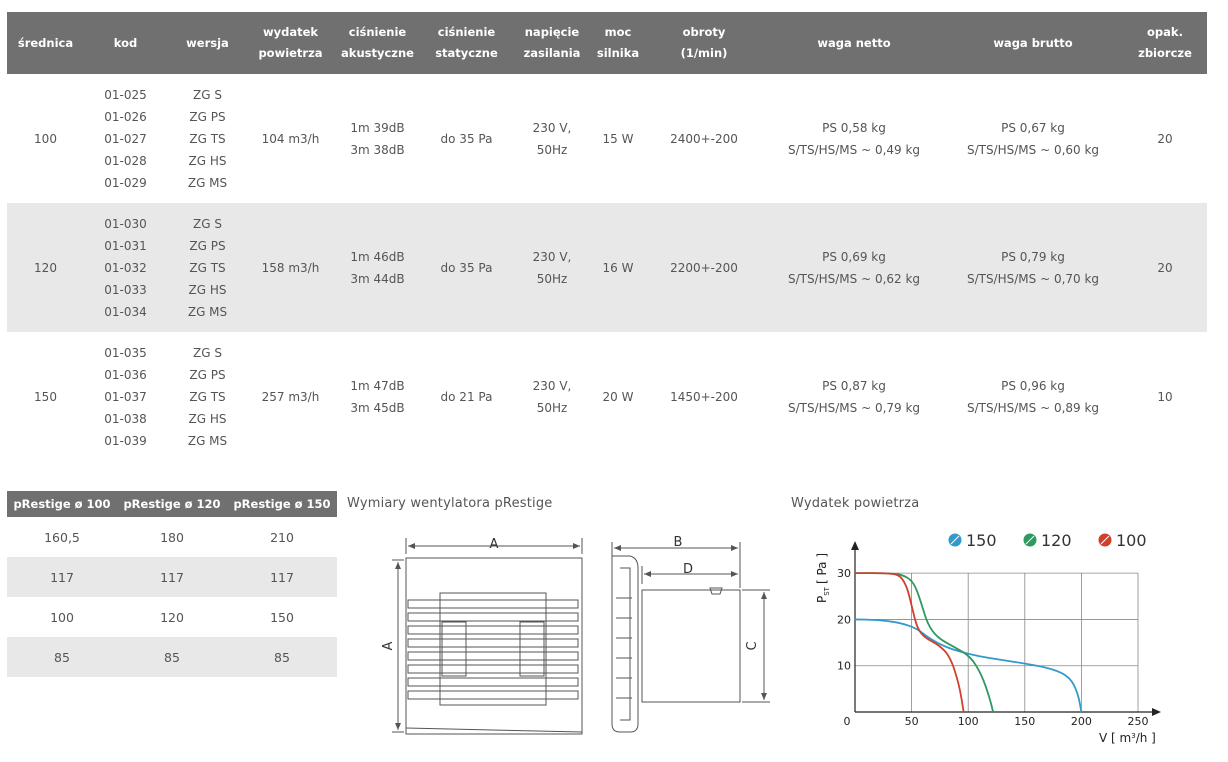  Describe the element at coordinates (45, 43) in the screenshot. I see `header-diameter: średnica` at that location.